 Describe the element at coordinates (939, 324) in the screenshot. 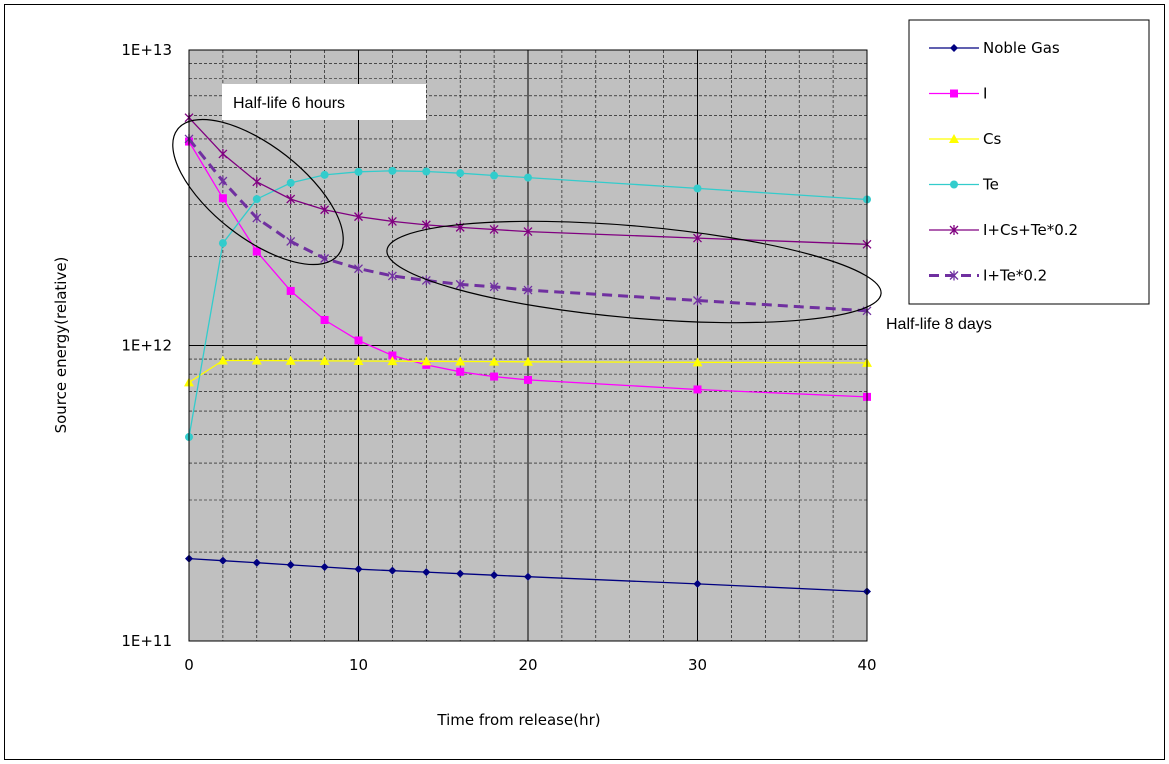

I see `annotation-8-days-text: Half-life 8 days` at that location.